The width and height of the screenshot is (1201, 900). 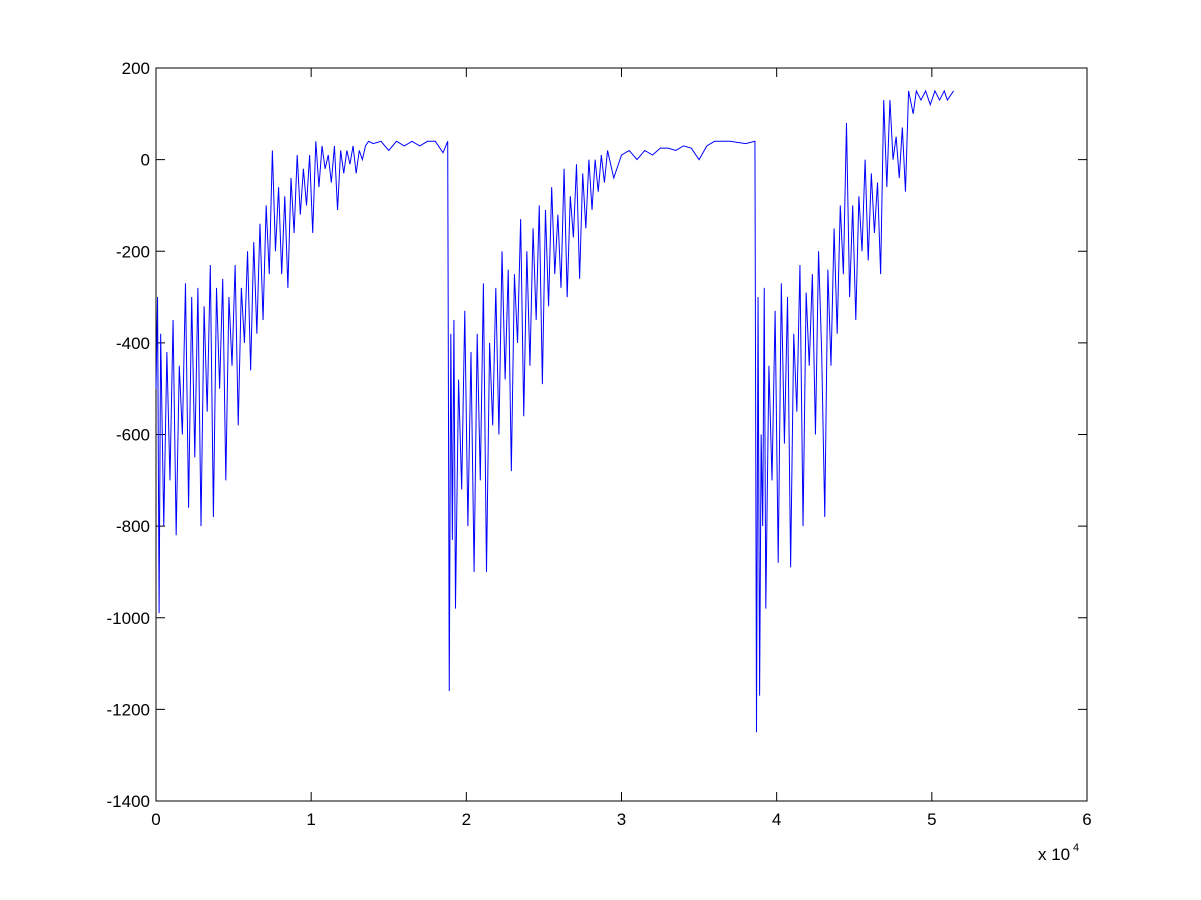 I want to click on x-multiplier: x 10, so click(x=1054, y=854).